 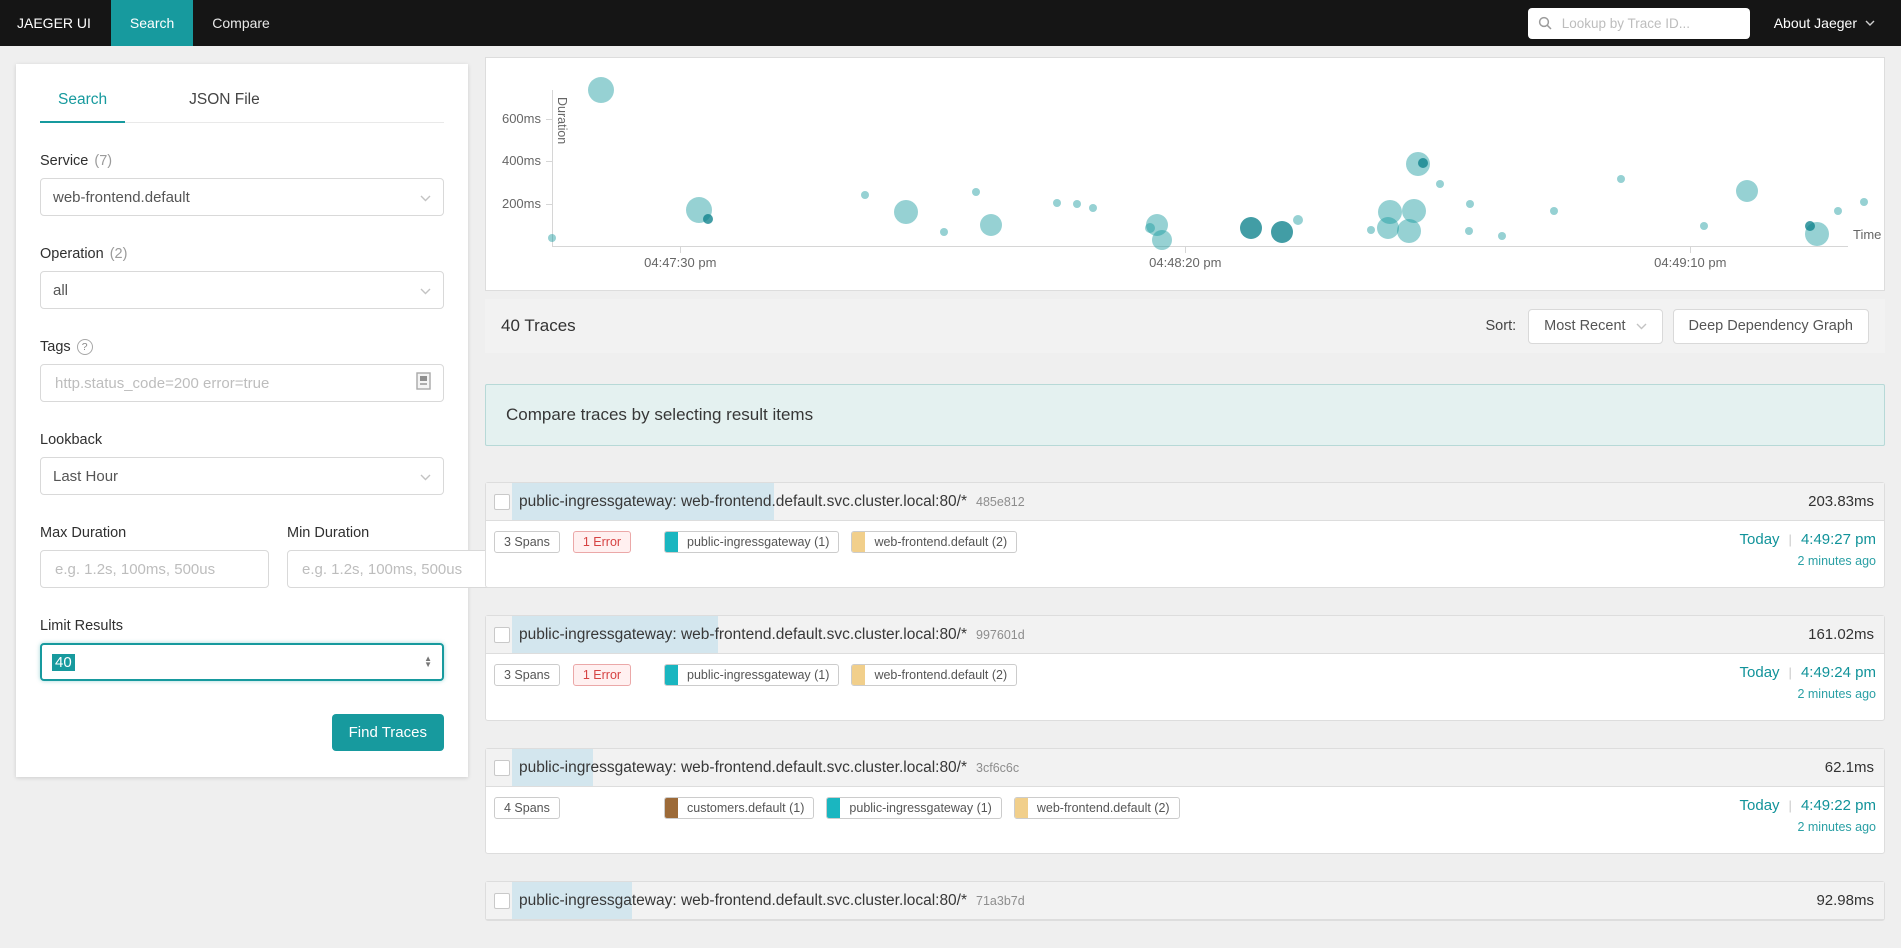 What do you see at coordinates (242, 662) in the screenshot?
I see `limit-results-input: 40 ▲ ▼` at bounding box center [242, 662].